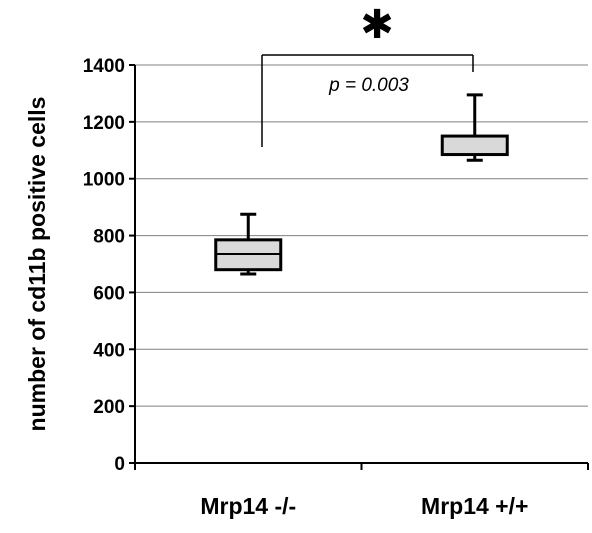  What do you see at coordinates (367, 74) in the screenshot?
I see `significance-annotation: p = 0.003 ✱` at bounding box center [367, 74].